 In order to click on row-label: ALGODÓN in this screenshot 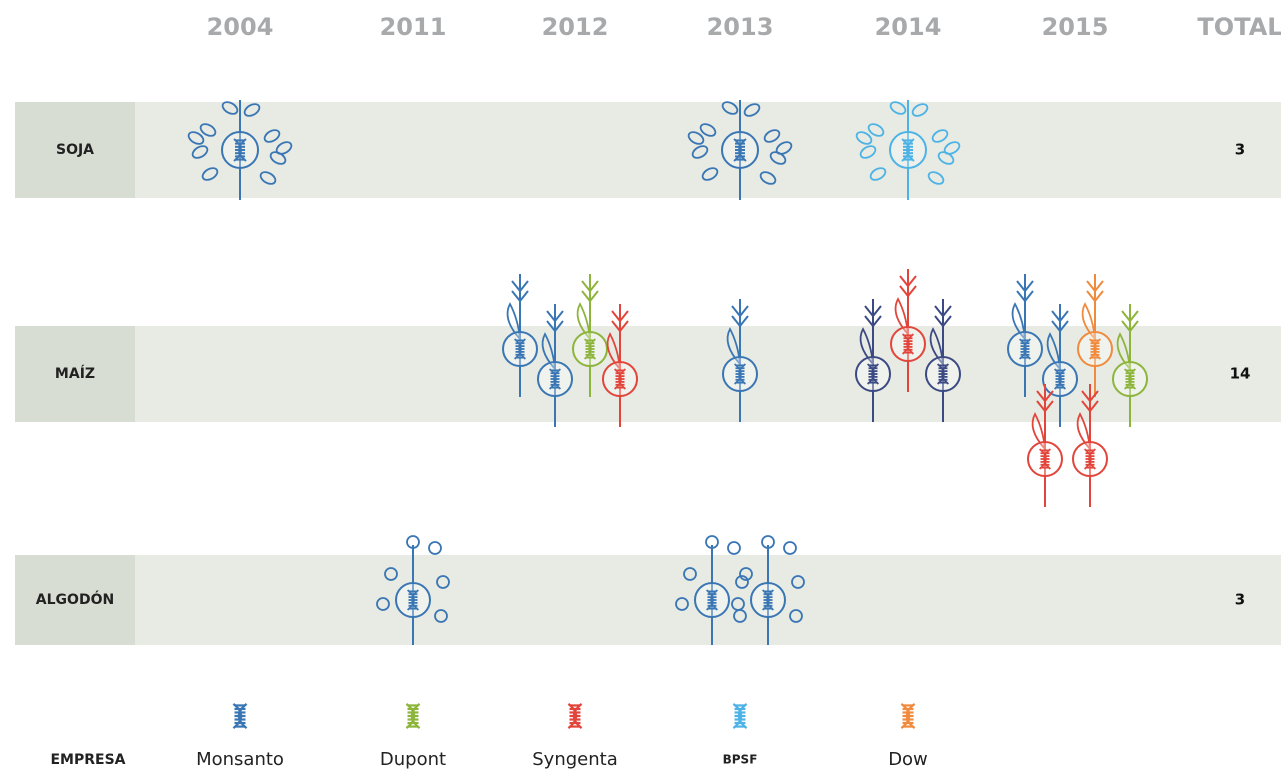, I will do `click(75, 599)`.